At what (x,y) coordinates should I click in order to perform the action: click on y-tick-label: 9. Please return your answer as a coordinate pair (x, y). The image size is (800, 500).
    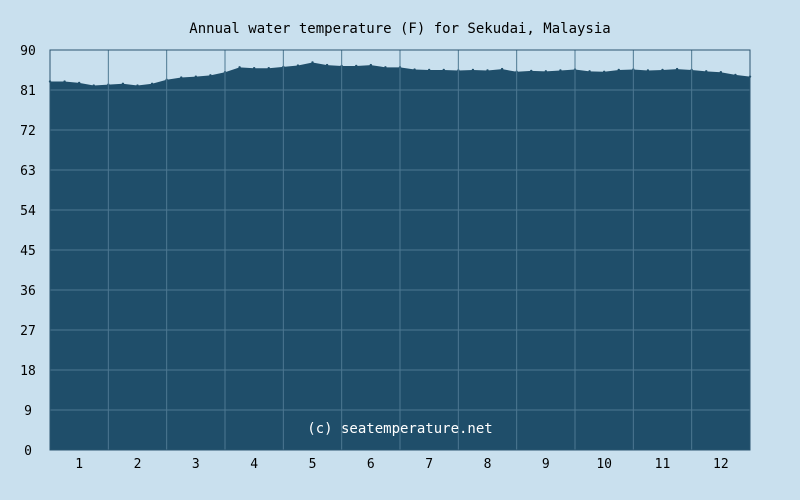
    Looking at the image, I should click on (28, 411).